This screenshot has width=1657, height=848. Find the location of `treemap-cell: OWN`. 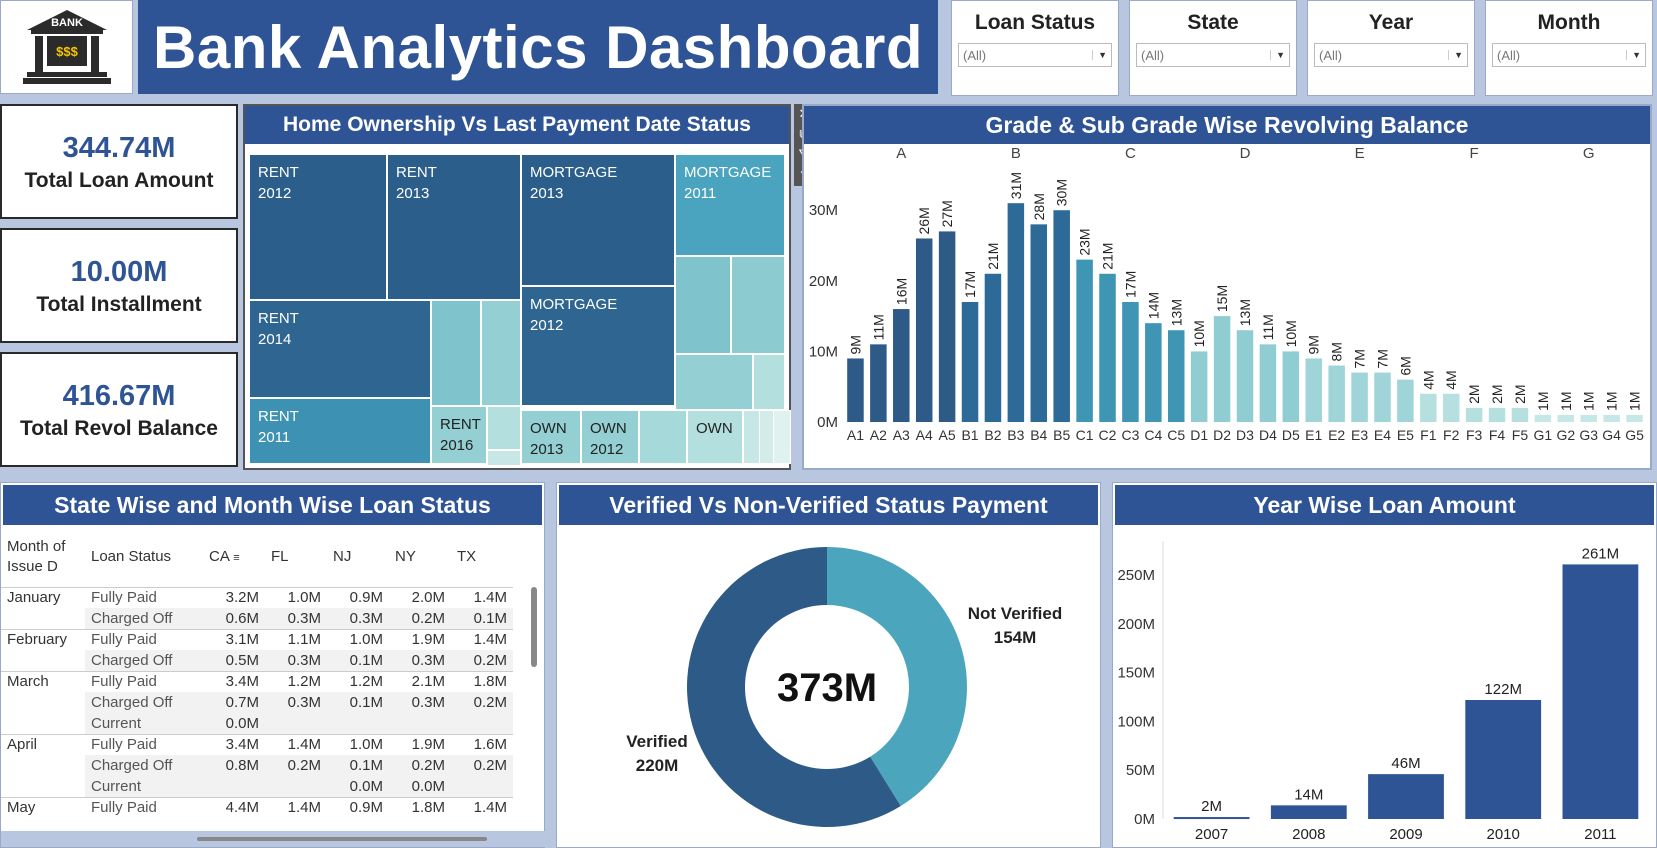

treemap-cell: OWN is located at coordinates (715, 437).